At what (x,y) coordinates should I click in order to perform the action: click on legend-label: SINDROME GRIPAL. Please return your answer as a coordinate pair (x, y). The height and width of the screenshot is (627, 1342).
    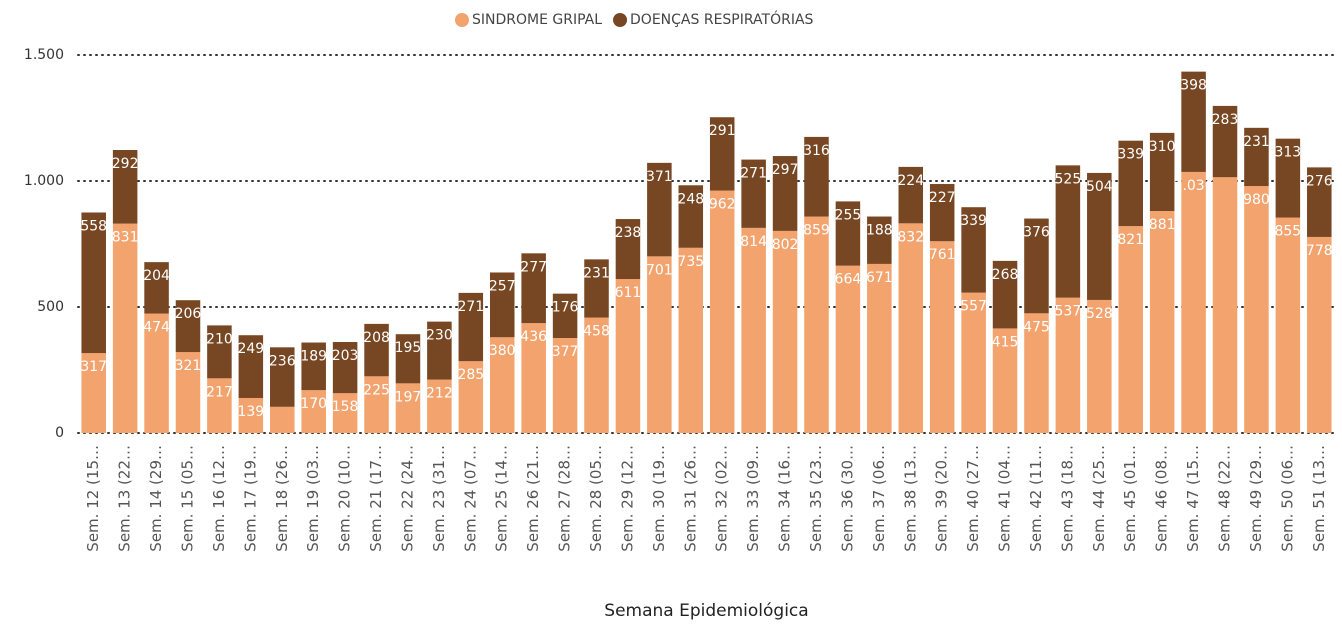
    Looking at the image, I should click on (537, 20).